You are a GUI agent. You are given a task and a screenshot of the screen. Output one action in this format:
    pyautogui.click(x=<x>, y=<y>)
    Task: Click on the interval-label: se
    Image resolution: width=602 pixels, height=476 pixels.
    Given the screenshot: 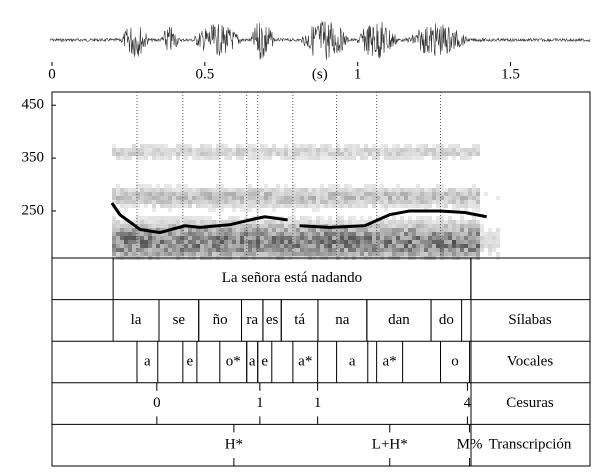 What is the action you would take?
    pyautogui.click(x=179, y=320)
    